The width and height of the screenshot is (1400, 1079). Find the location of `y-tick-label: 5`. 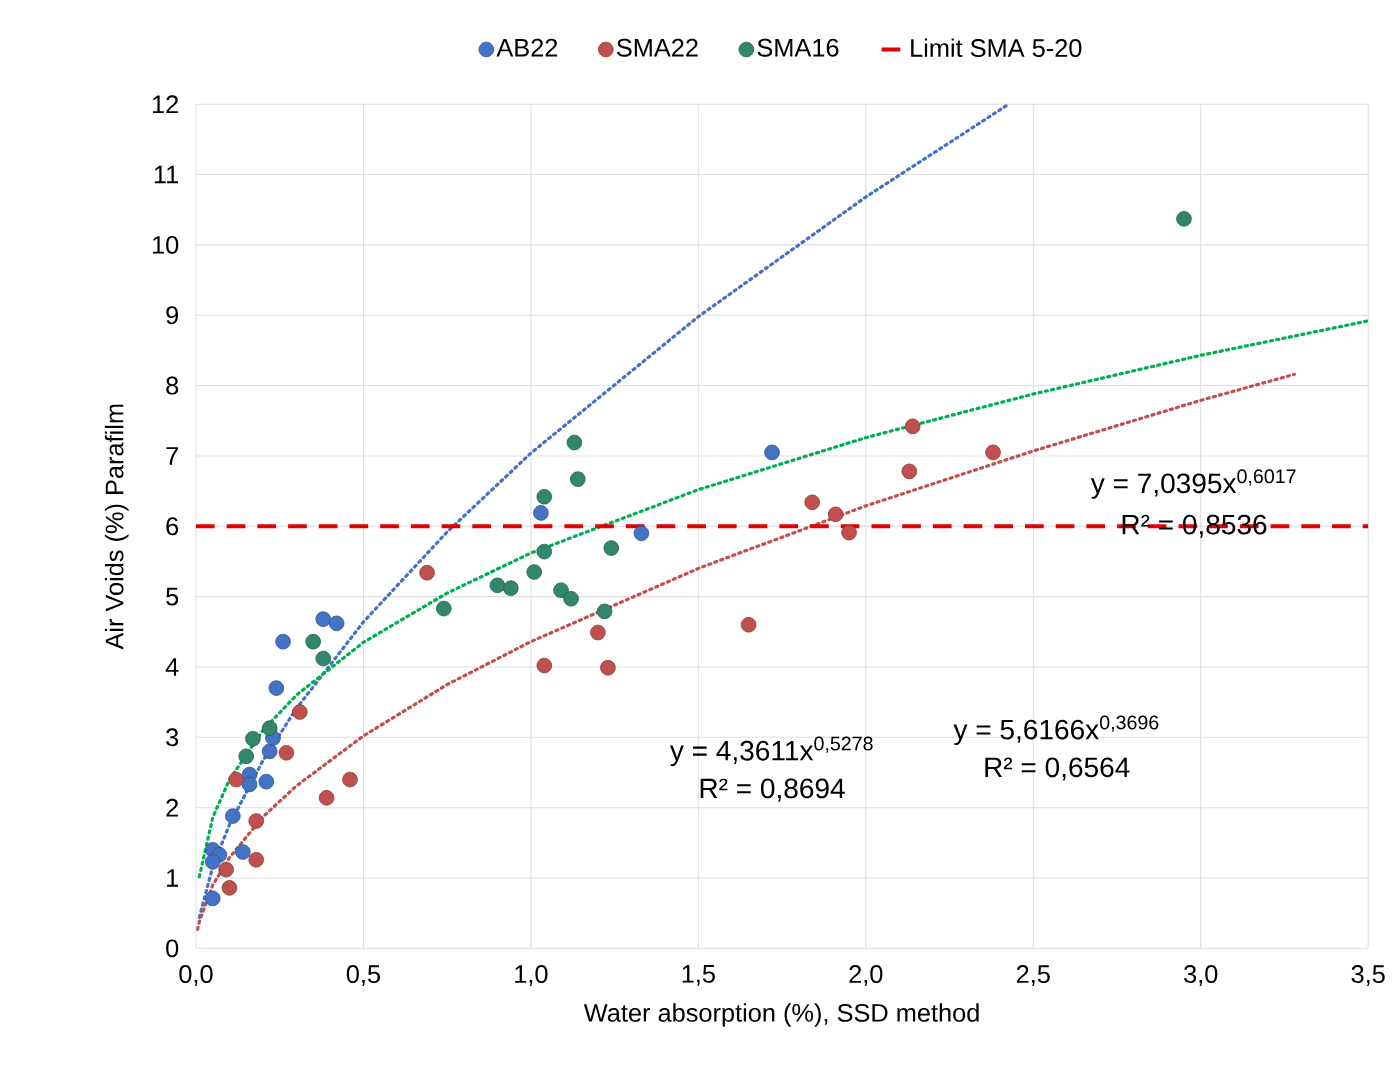

y-tick-label: 5 is located at coordinates (172, 596).